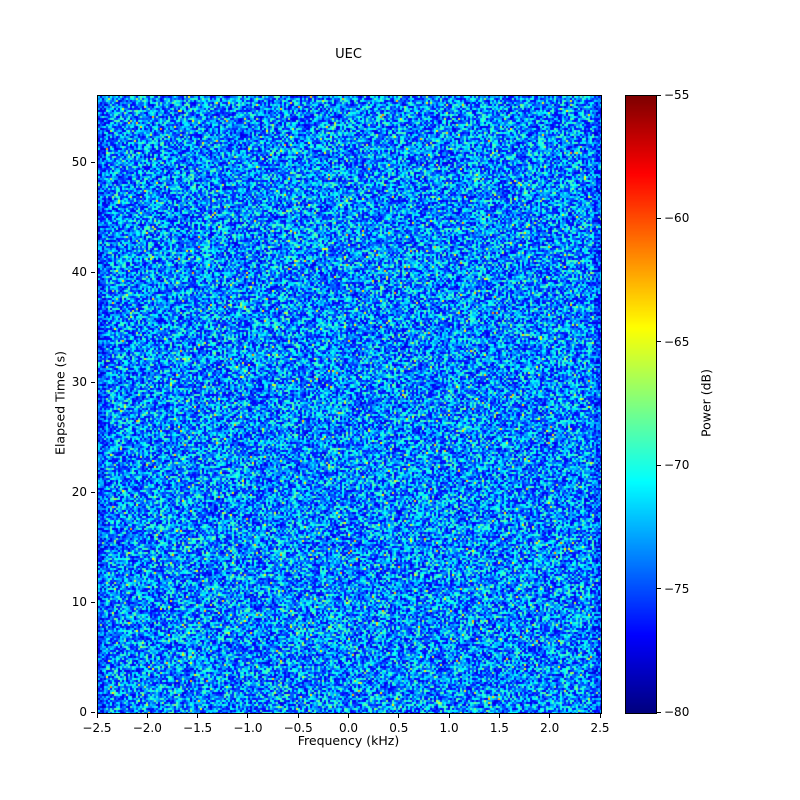 The image size is (800, 800). What do you see at coordinates (79, 492) in the screenshot?
I see `y-tick-label: 20` at bounding box center [79, 492].